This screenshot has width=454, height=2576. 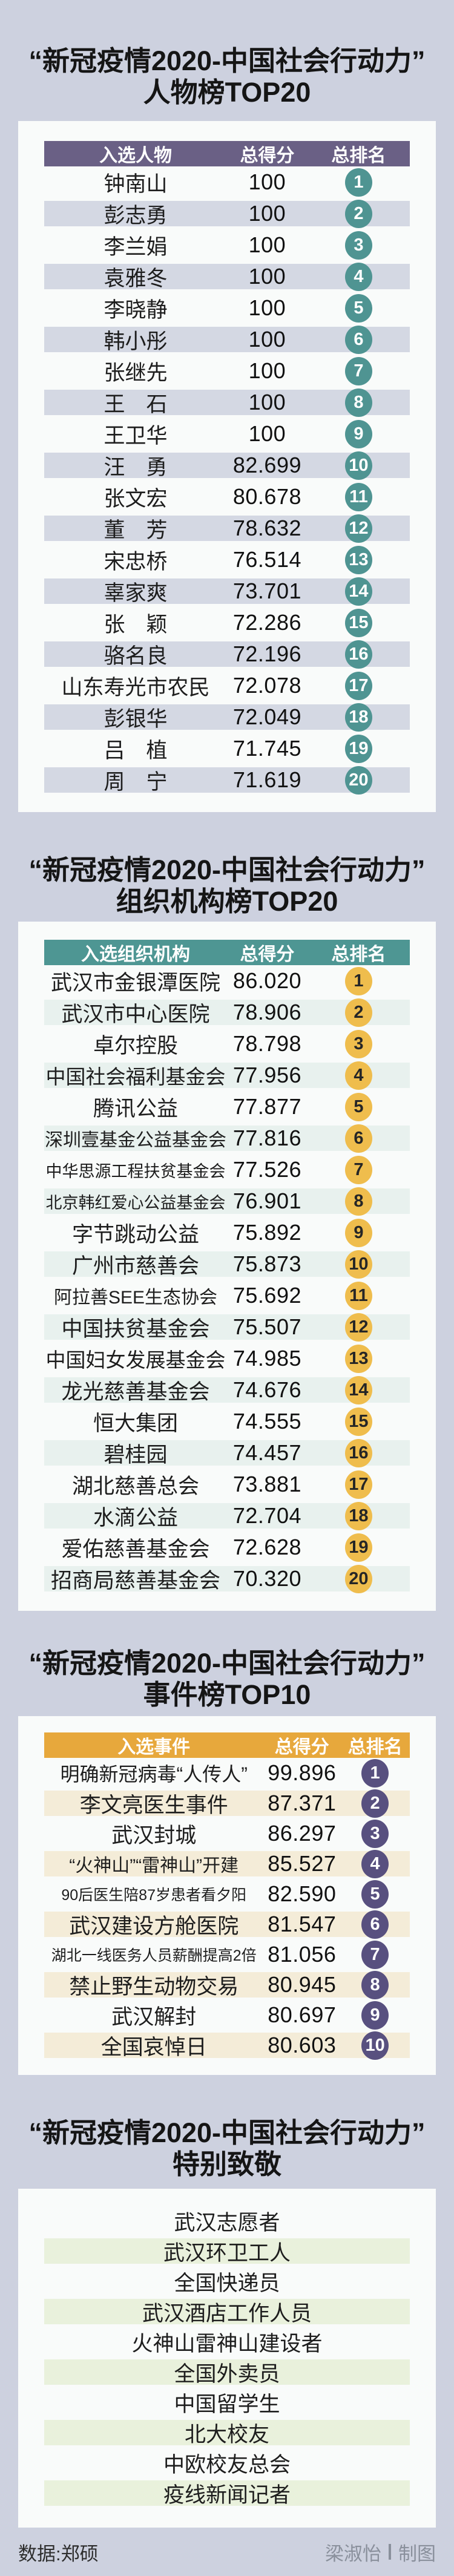 What do you see at coordinates (227, 528) in the screenshot?
I see `table-row: 董 芳 78.632 12` at bounding box center [227, 528].